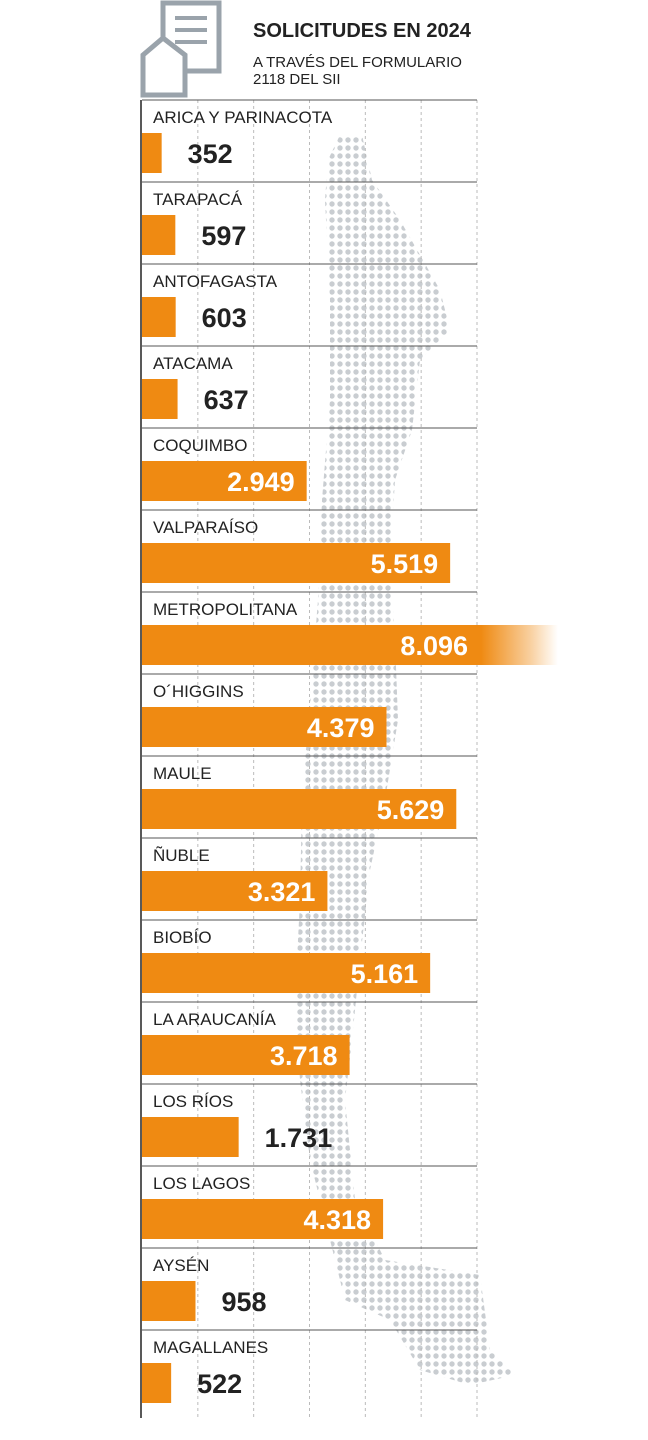  Describe the element at coordinates (210, 1347) in the screenshot. I see `category-label: MAGALLANES` at that location.